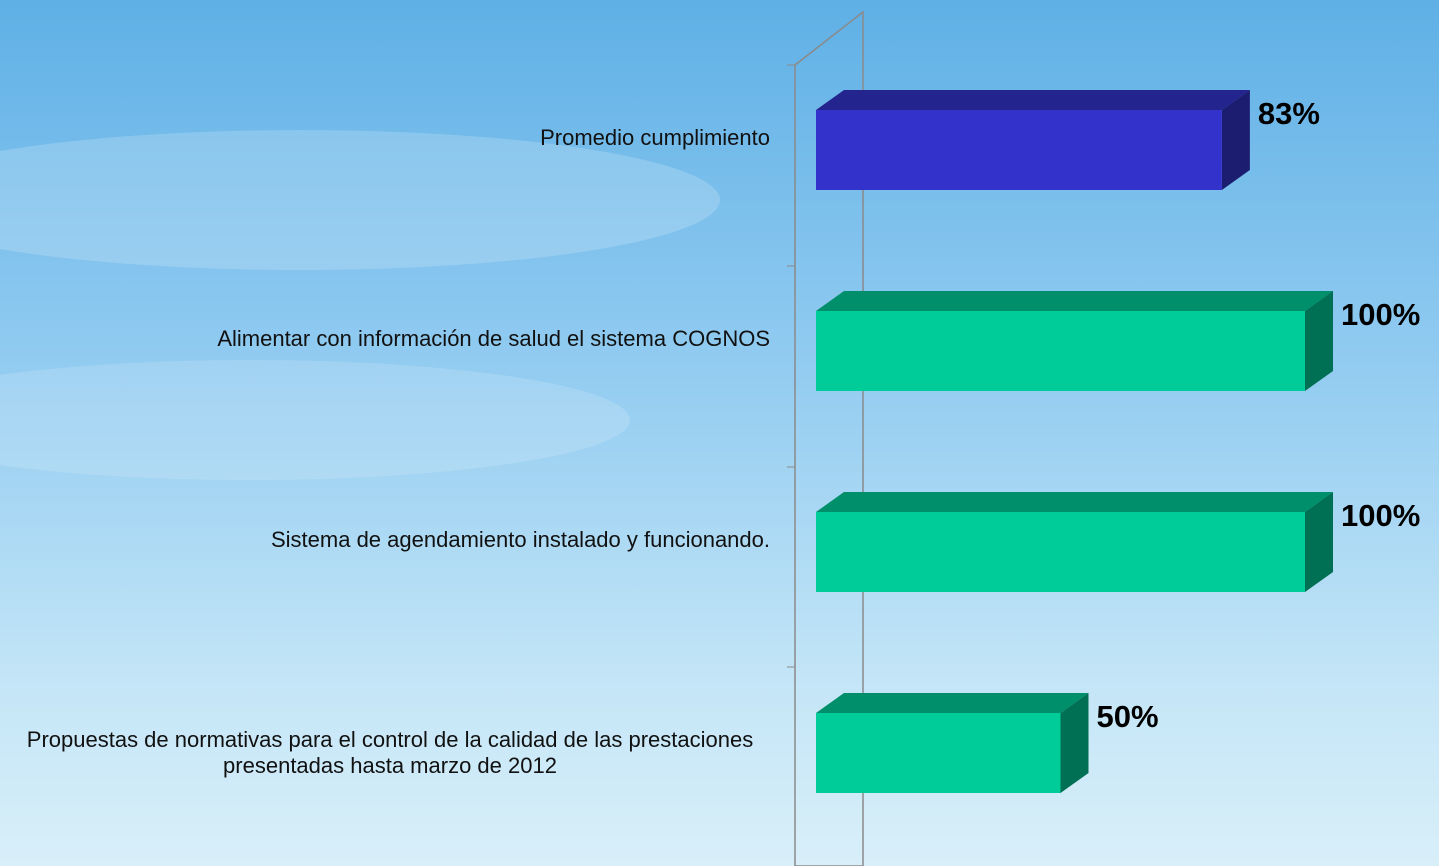 Image resolution: width=1439 pixels, height=866 pixels. Describe the element at coordinates (1289, 113) in the screenshot. I see `value-label: 83%` at that location.